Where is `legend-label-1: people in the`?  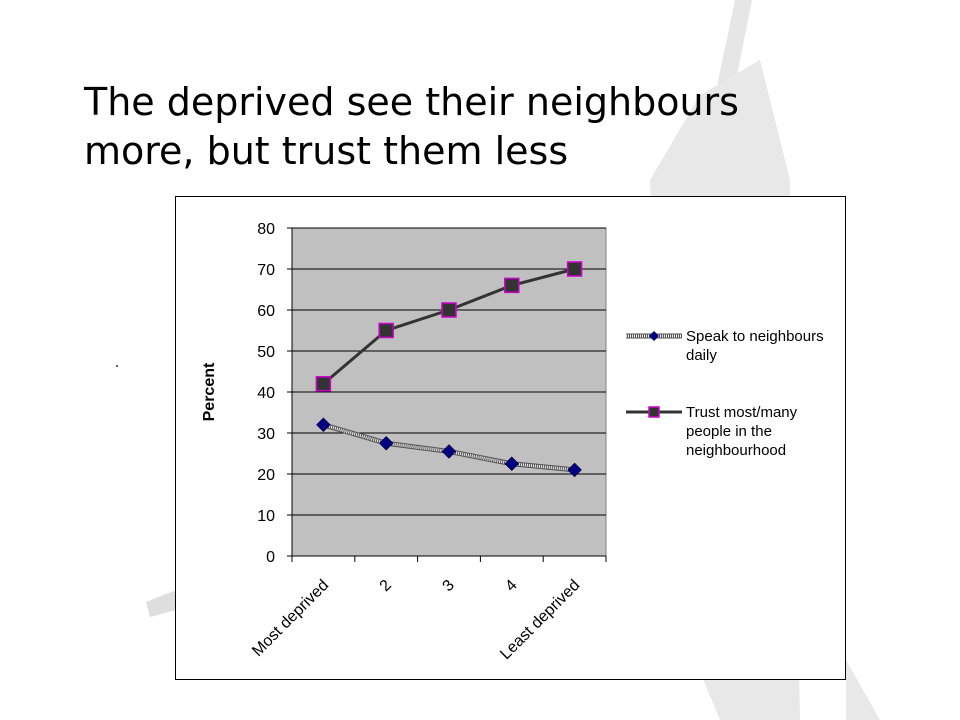 legend-label-1: people in the is located at coordinates (729, 431).